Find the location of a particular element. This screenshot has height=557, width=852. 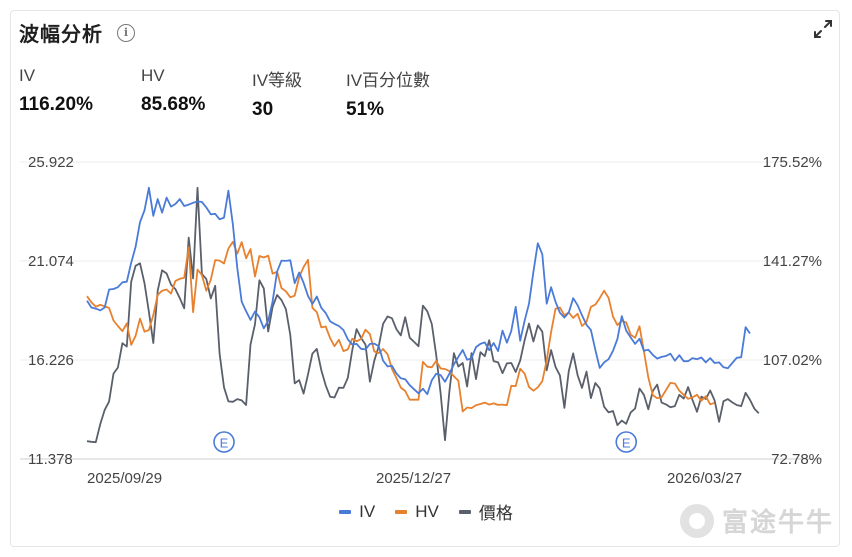

legend-item-iv: IV is located at coordinates (357, 512).